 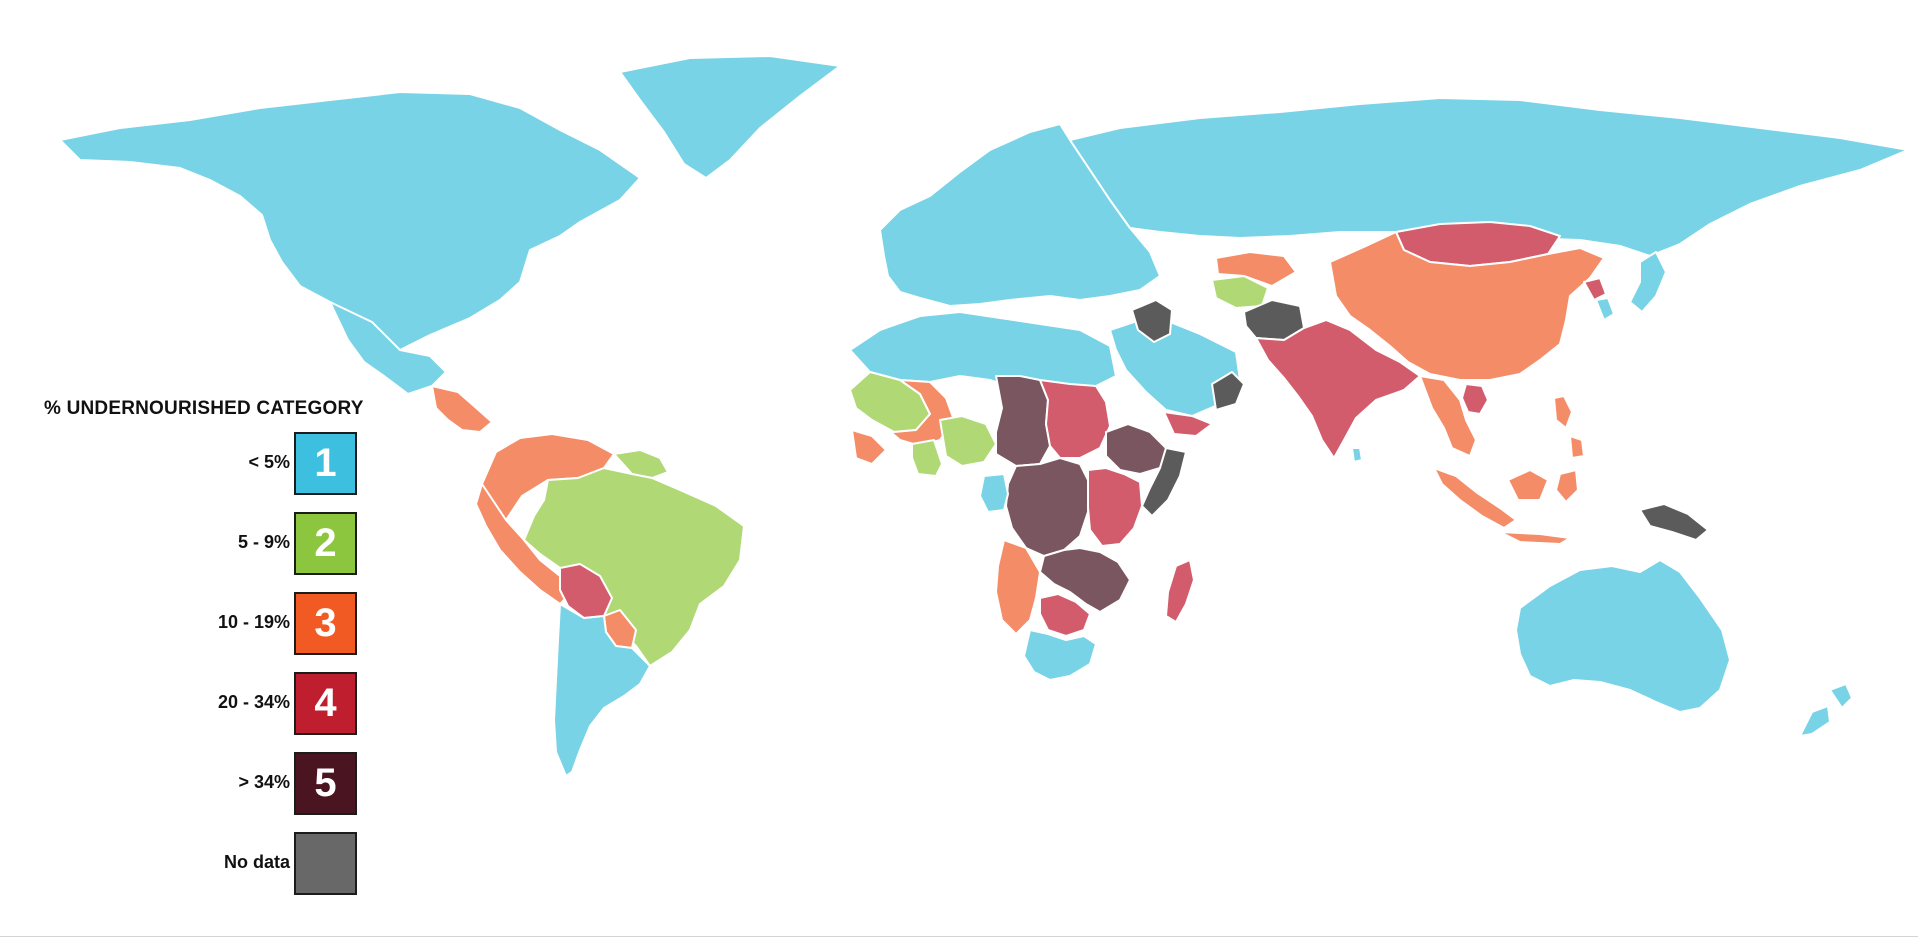 I want to click on region-papua-new-guinea, so click(x=1674, y=522).